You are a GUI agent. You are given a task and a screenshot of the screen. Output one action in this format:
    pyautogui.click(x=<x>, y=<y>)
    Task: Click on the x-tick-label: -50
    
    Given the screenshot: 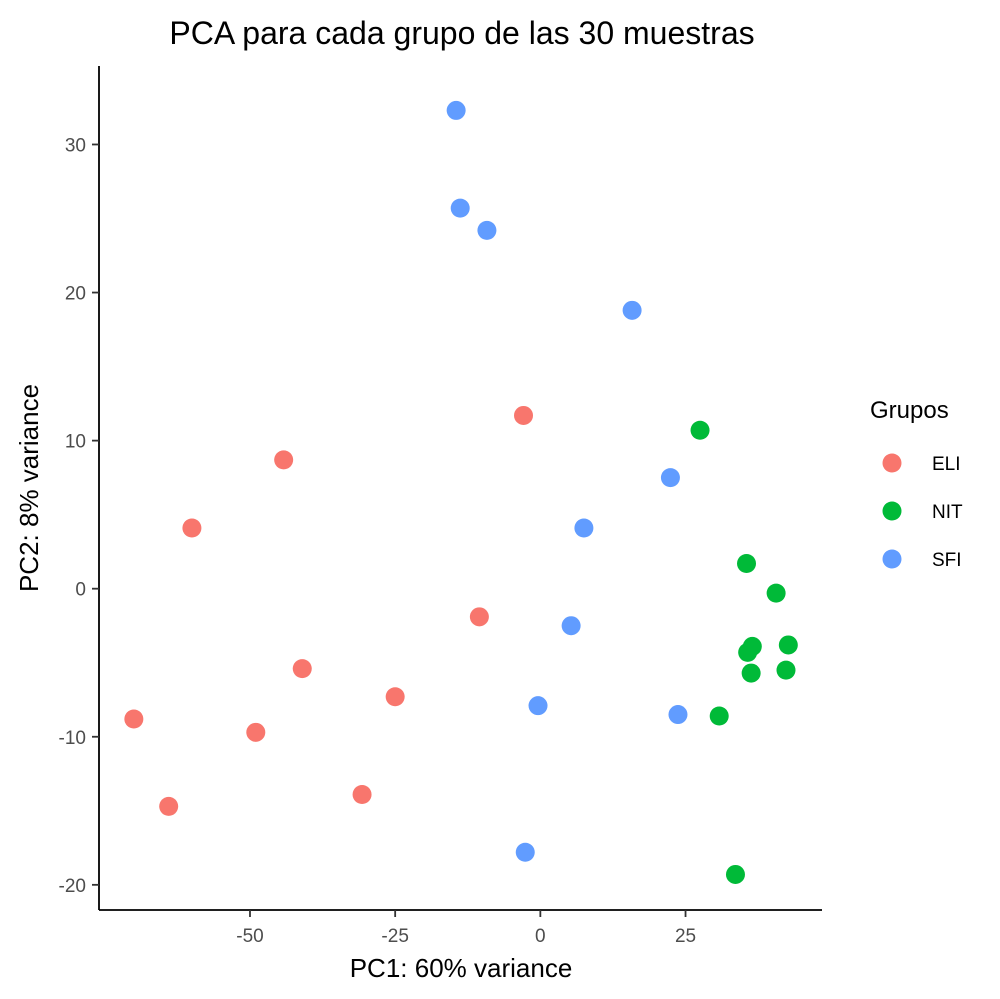 What is the action you would take?
    pyautogui.click(x=249, y=936)
    